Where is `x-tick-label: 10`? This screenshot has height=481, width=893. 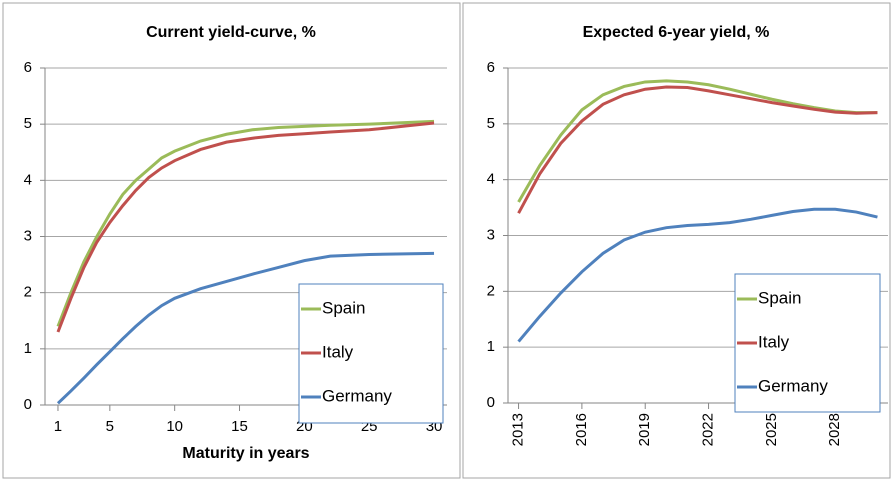
x-tick-label: 10 is located at coordinates (174, 426).